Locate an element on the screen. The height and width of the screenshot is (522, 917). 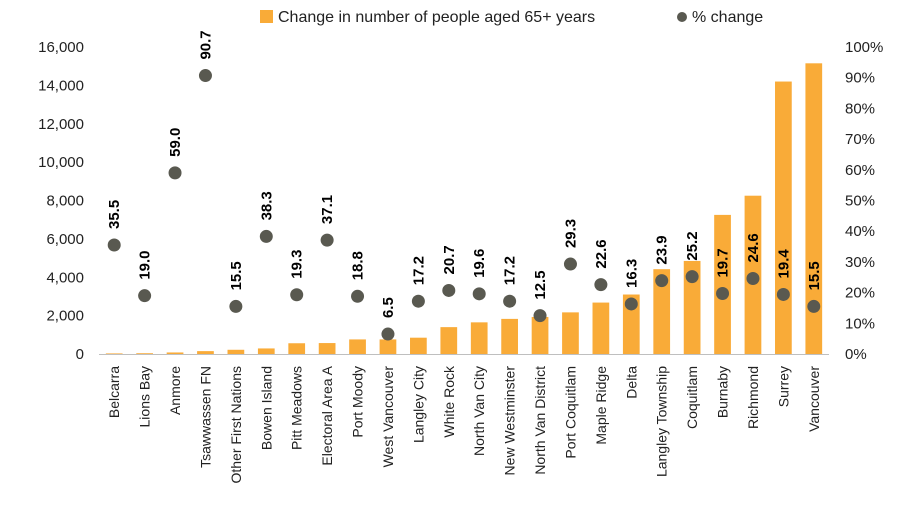
category-label: North Van District is located at coordinates (540, 420).